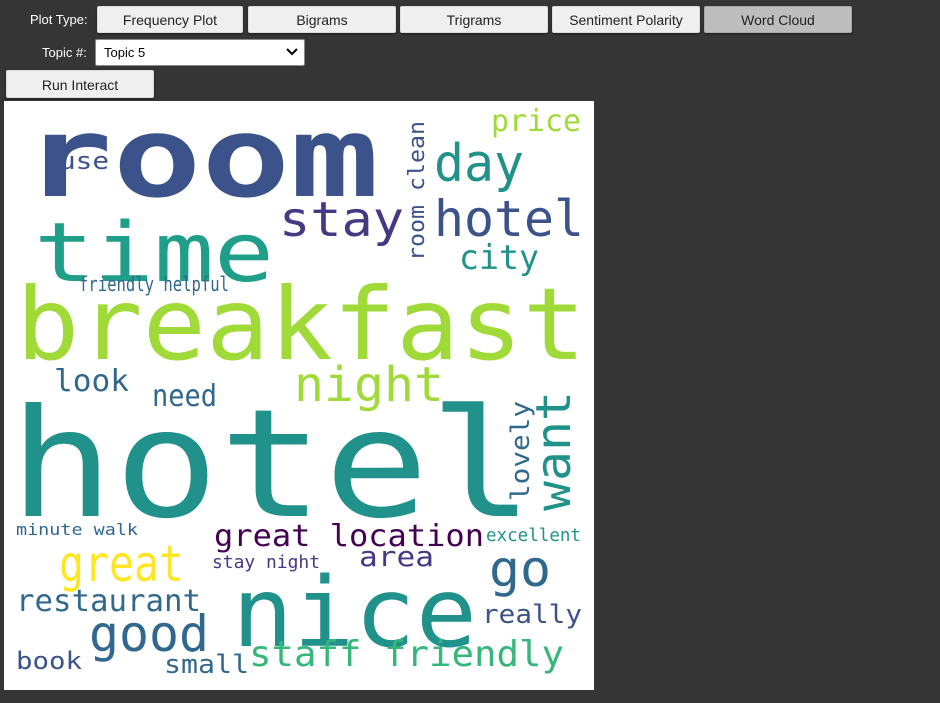 This screenshot has width=940, height=703. I want to click on word-really: really, so click(532, 615).